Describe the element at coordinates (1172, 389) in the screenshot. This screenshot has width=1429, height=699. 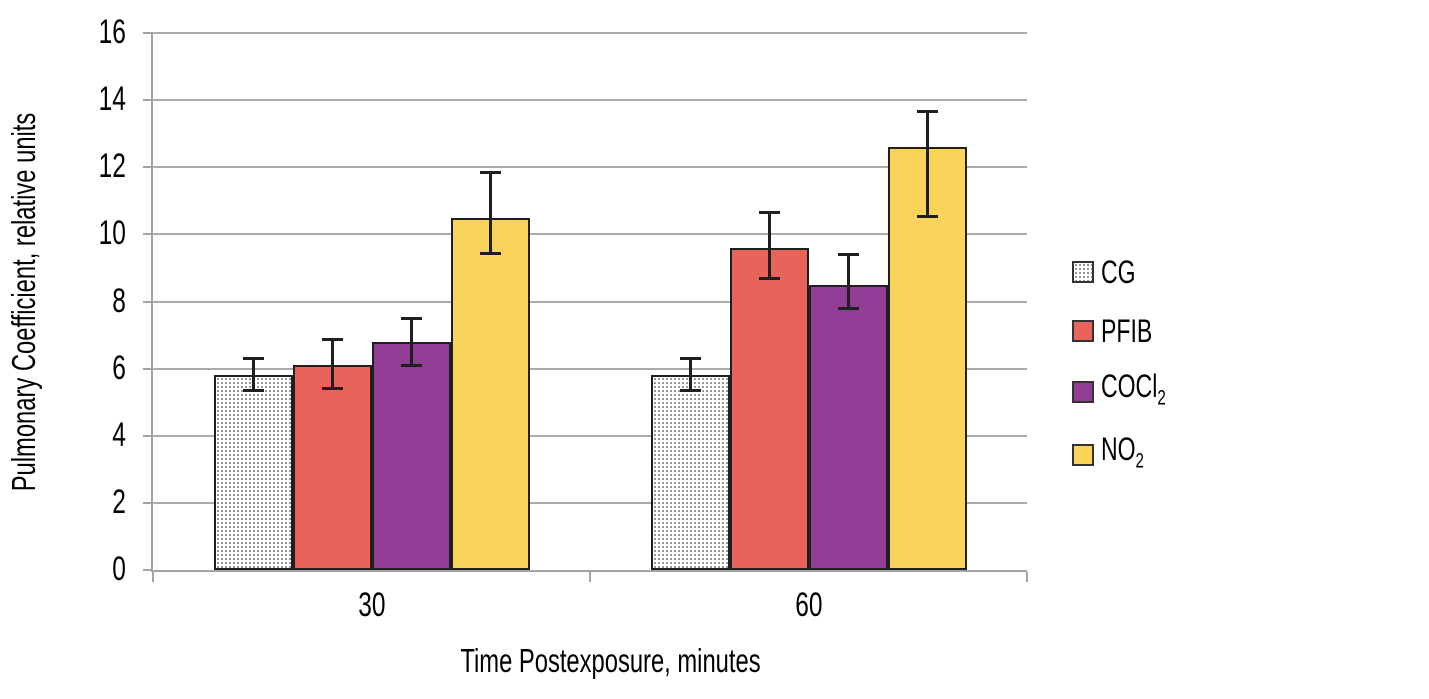
I see `legend-item-COCl2: COCl2` at that location.